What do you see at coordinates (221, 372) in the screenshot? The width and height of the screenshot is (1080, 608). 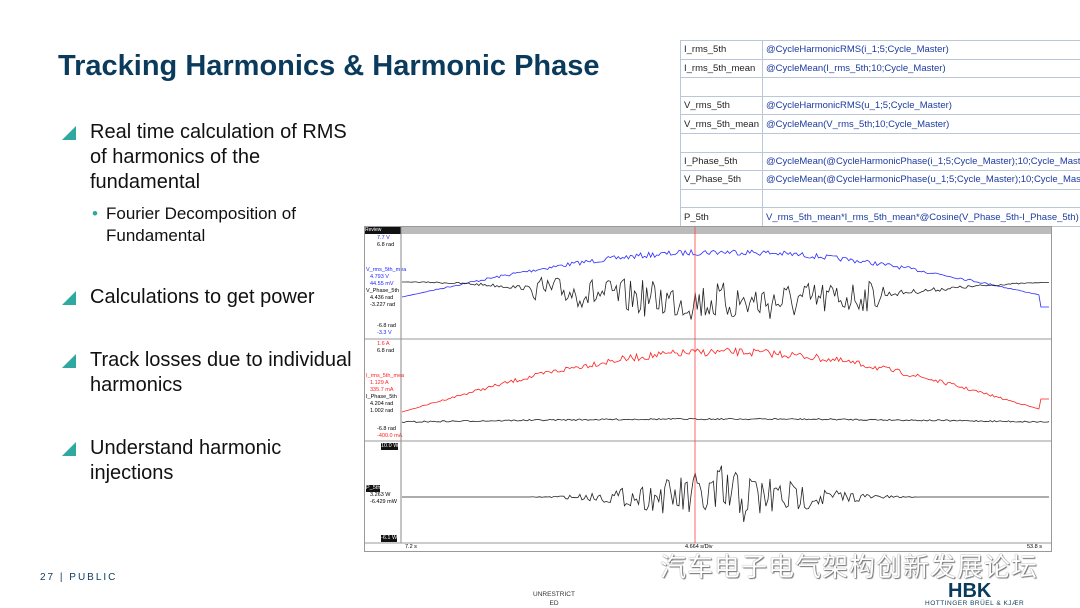 I see `bullet-text: Track losses due to individual harmonics` at bounding box center [221, 372].